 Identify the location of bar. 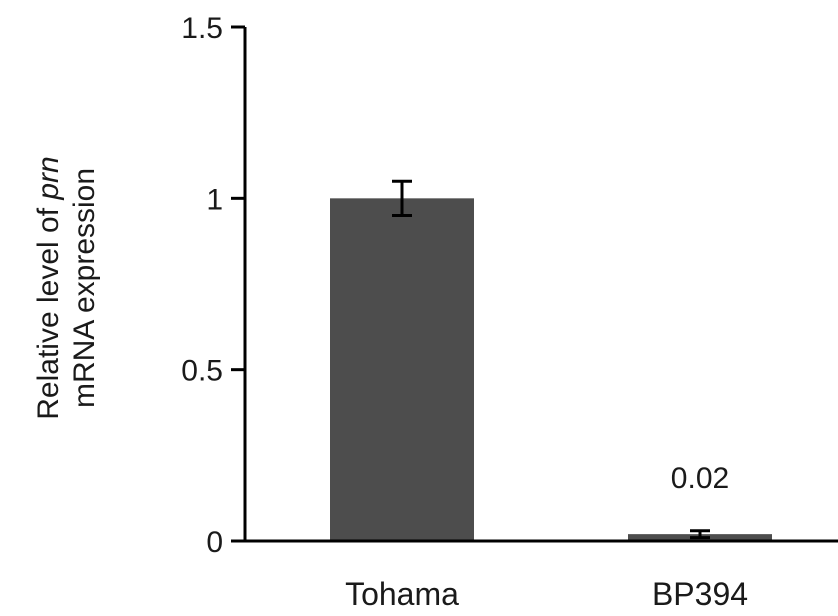
(402, 370).